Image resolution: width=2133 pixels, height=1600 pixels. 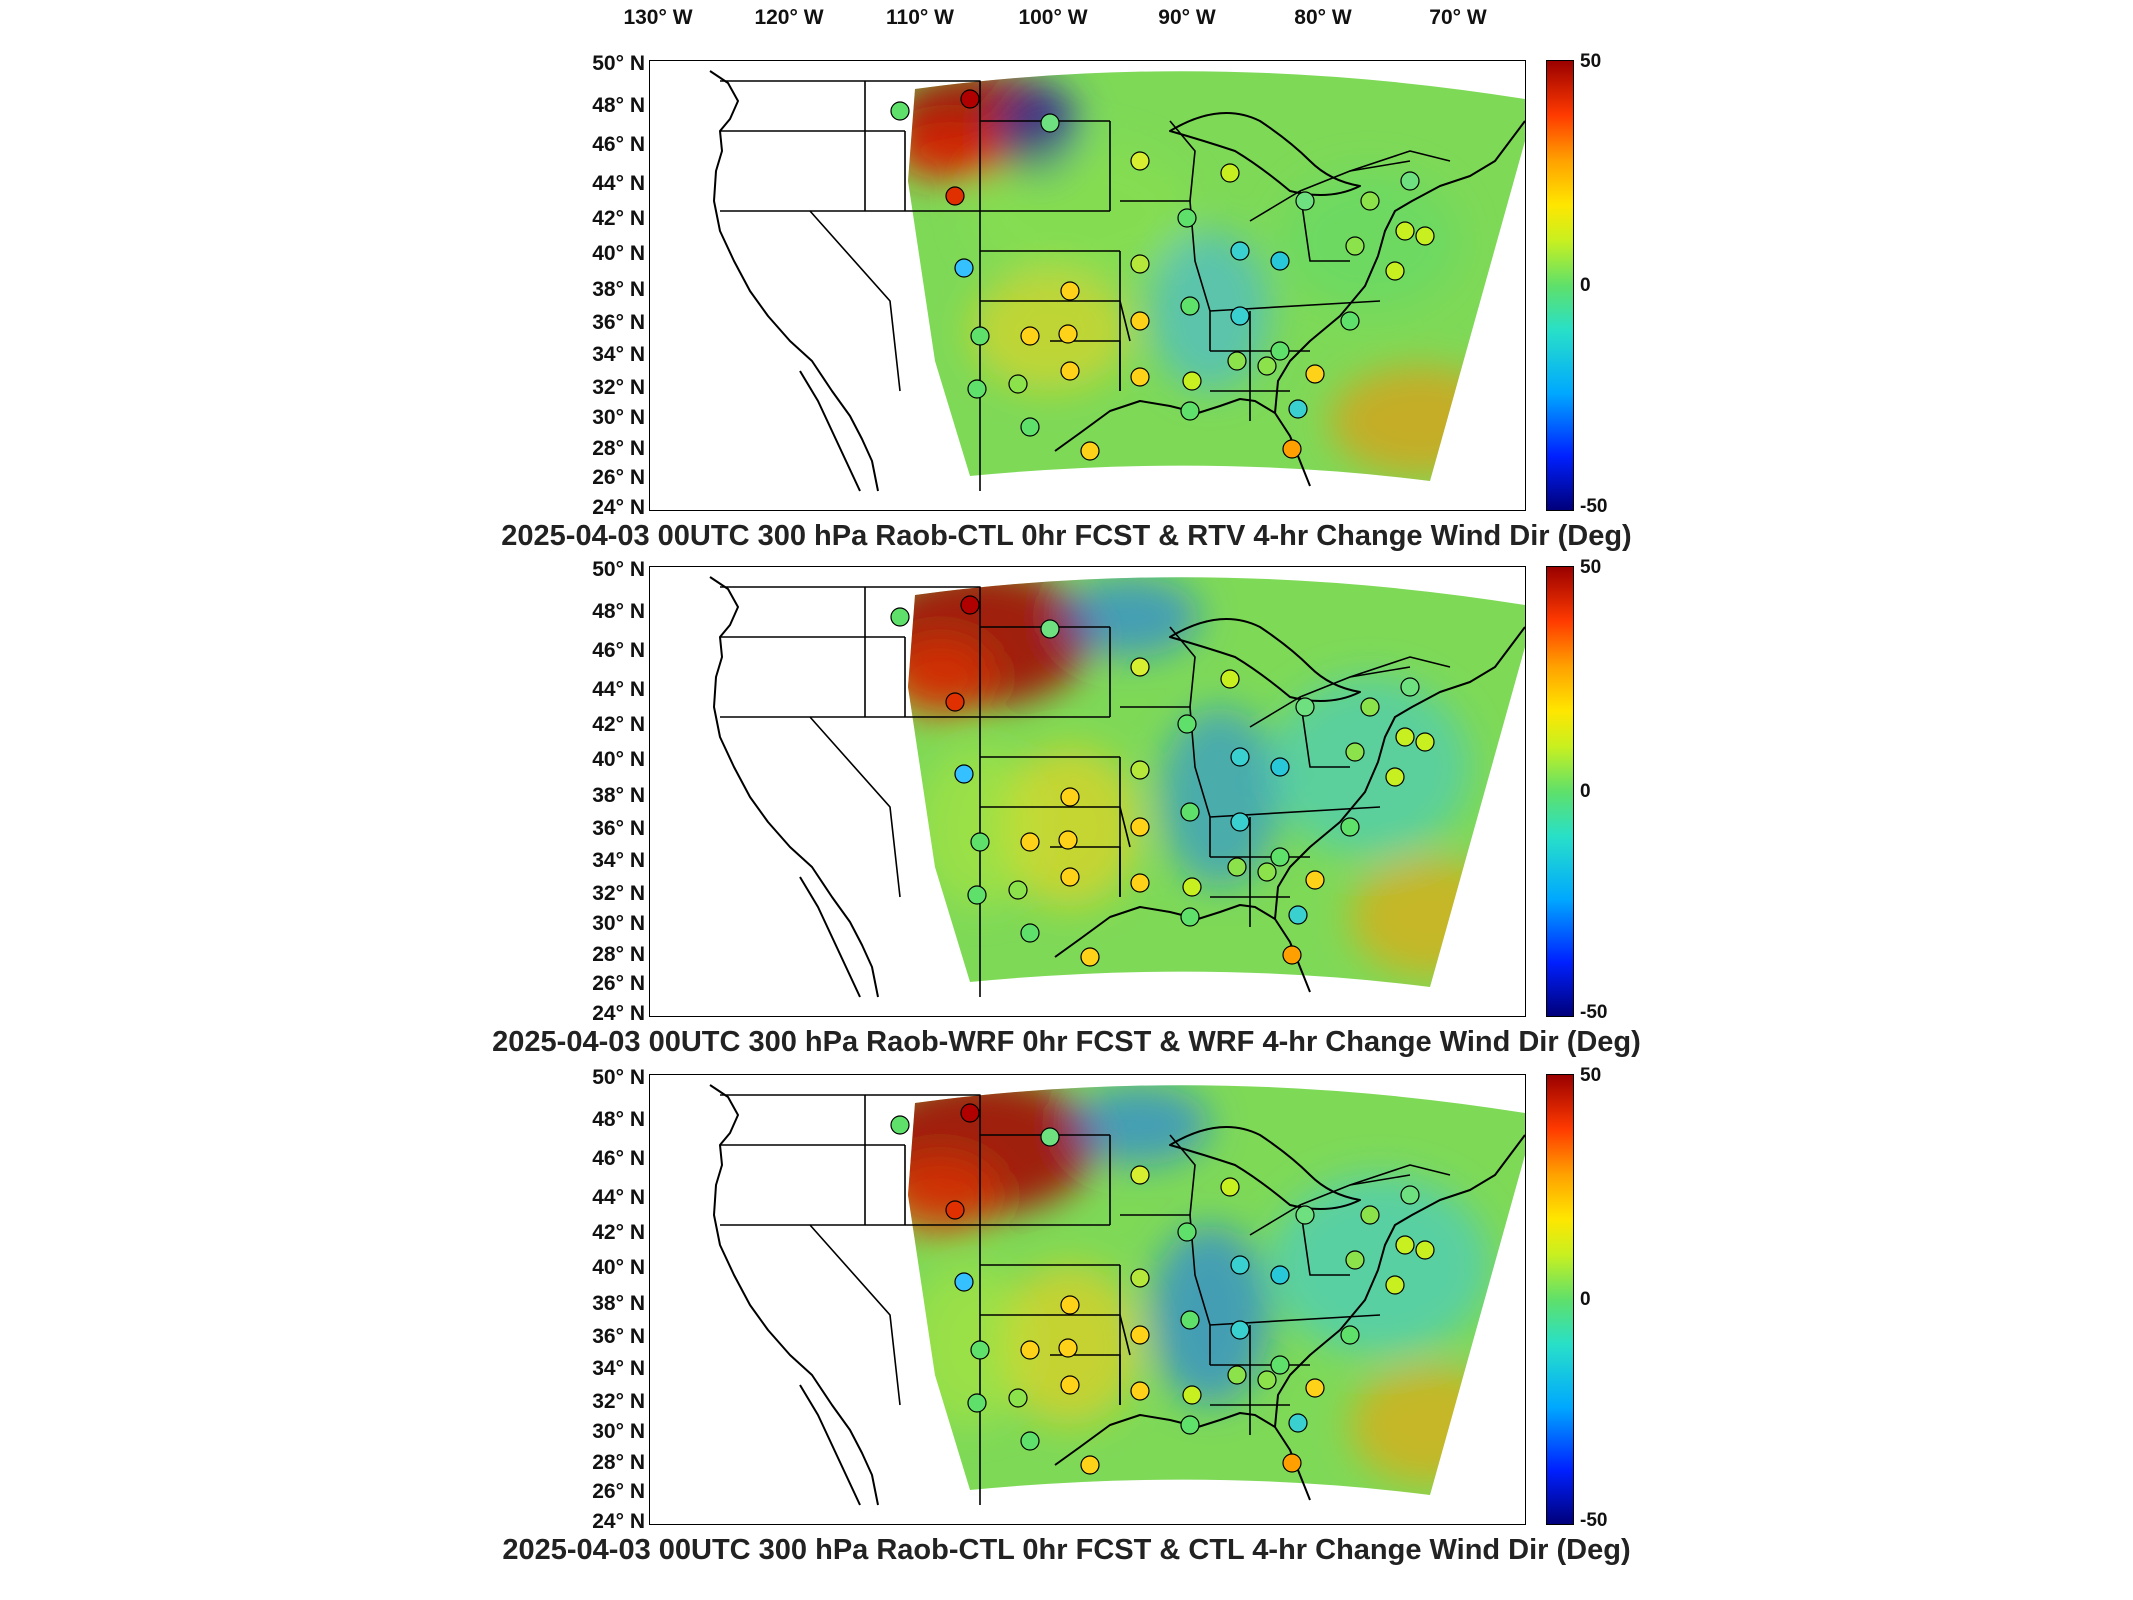 I want to click on lat-label: 44° N, so click(x=618, y=183).